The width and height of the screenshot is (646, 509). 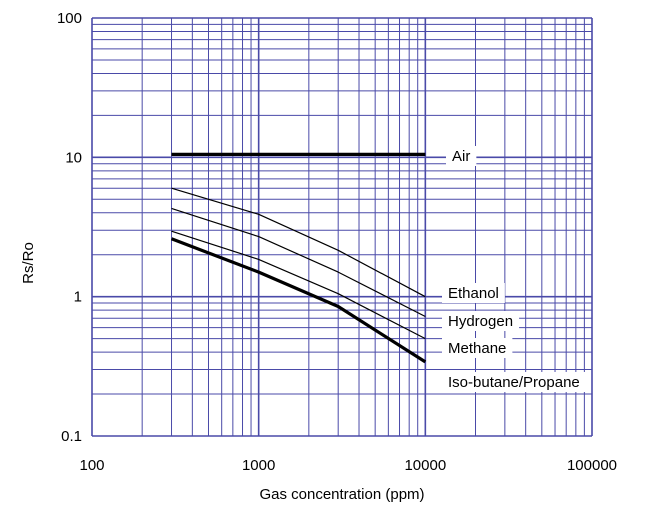 What do you see at coordinates (71, 436) in the screenshot?
I see `y-tick-label: 0.1` at bounding box center [71, 436].